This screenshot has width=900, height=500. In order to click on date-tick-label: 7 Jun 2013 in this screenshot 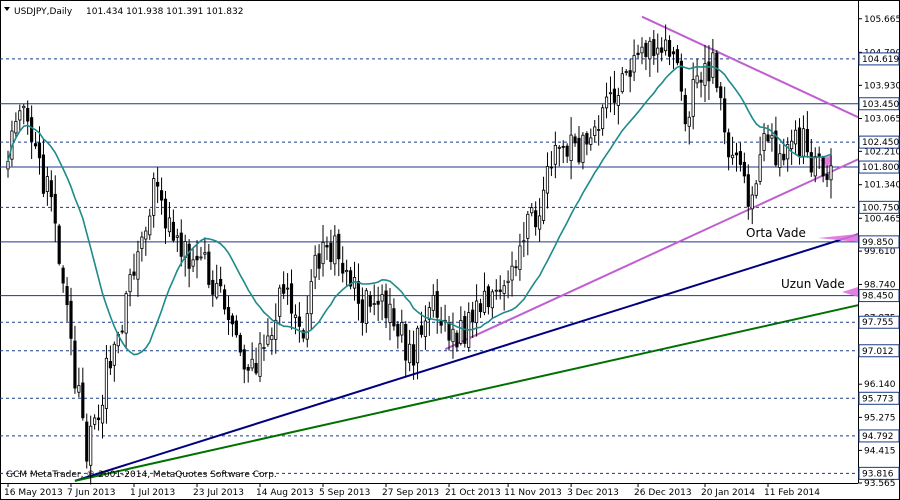, I will do `click(91, 493)`.